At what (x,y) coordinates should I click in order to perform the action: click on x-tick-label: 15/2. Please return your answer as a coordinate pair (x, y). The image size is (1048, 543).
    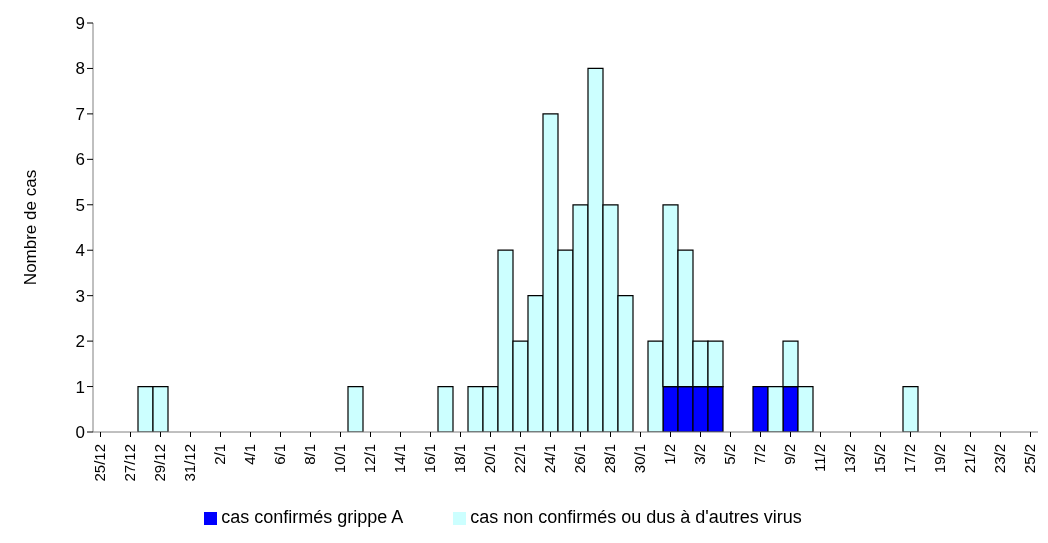
    Looking at the image, I should click on (879, 459).